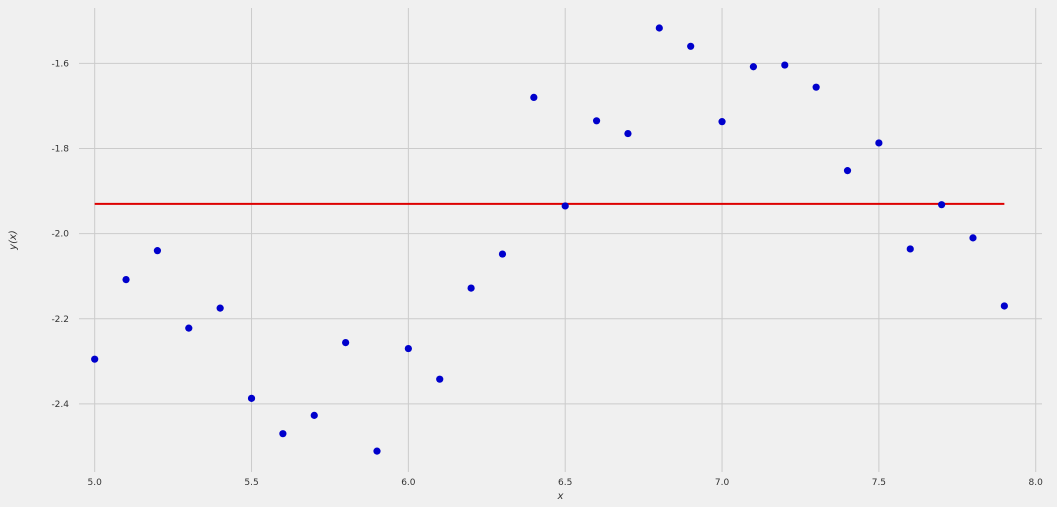 Image resolution: width=1057 pixels, height=507 pixels. Describe the element at coordinates (251, 483) in the screenshot. I see `x-tick-label: 5.5` at that location.